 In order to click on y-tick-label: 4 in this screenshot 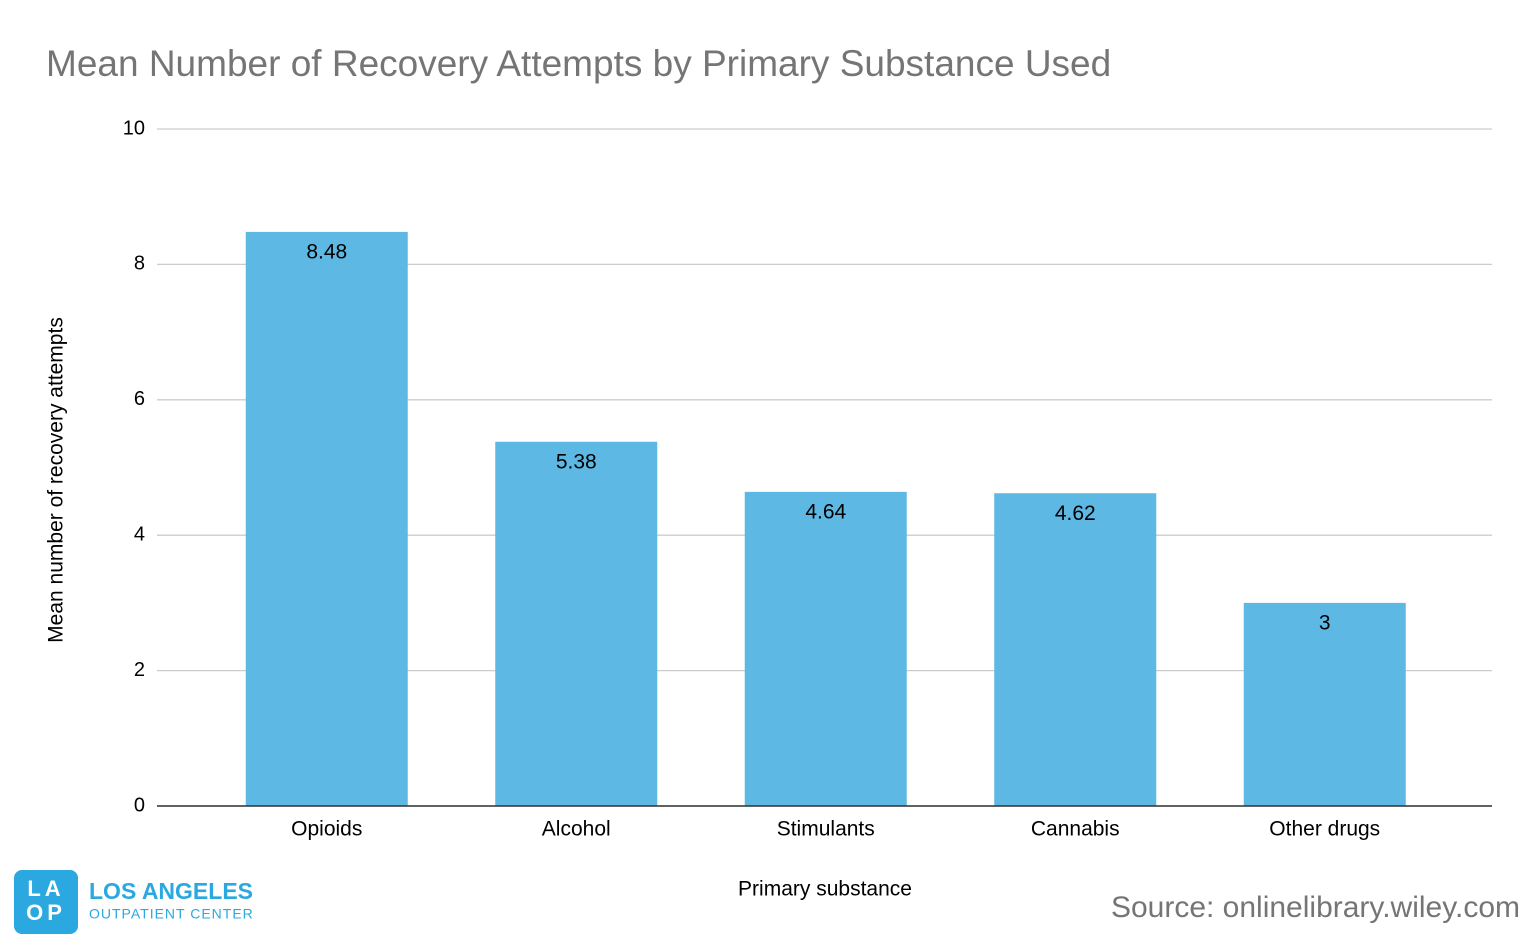, I will do `click(139, 534)`.